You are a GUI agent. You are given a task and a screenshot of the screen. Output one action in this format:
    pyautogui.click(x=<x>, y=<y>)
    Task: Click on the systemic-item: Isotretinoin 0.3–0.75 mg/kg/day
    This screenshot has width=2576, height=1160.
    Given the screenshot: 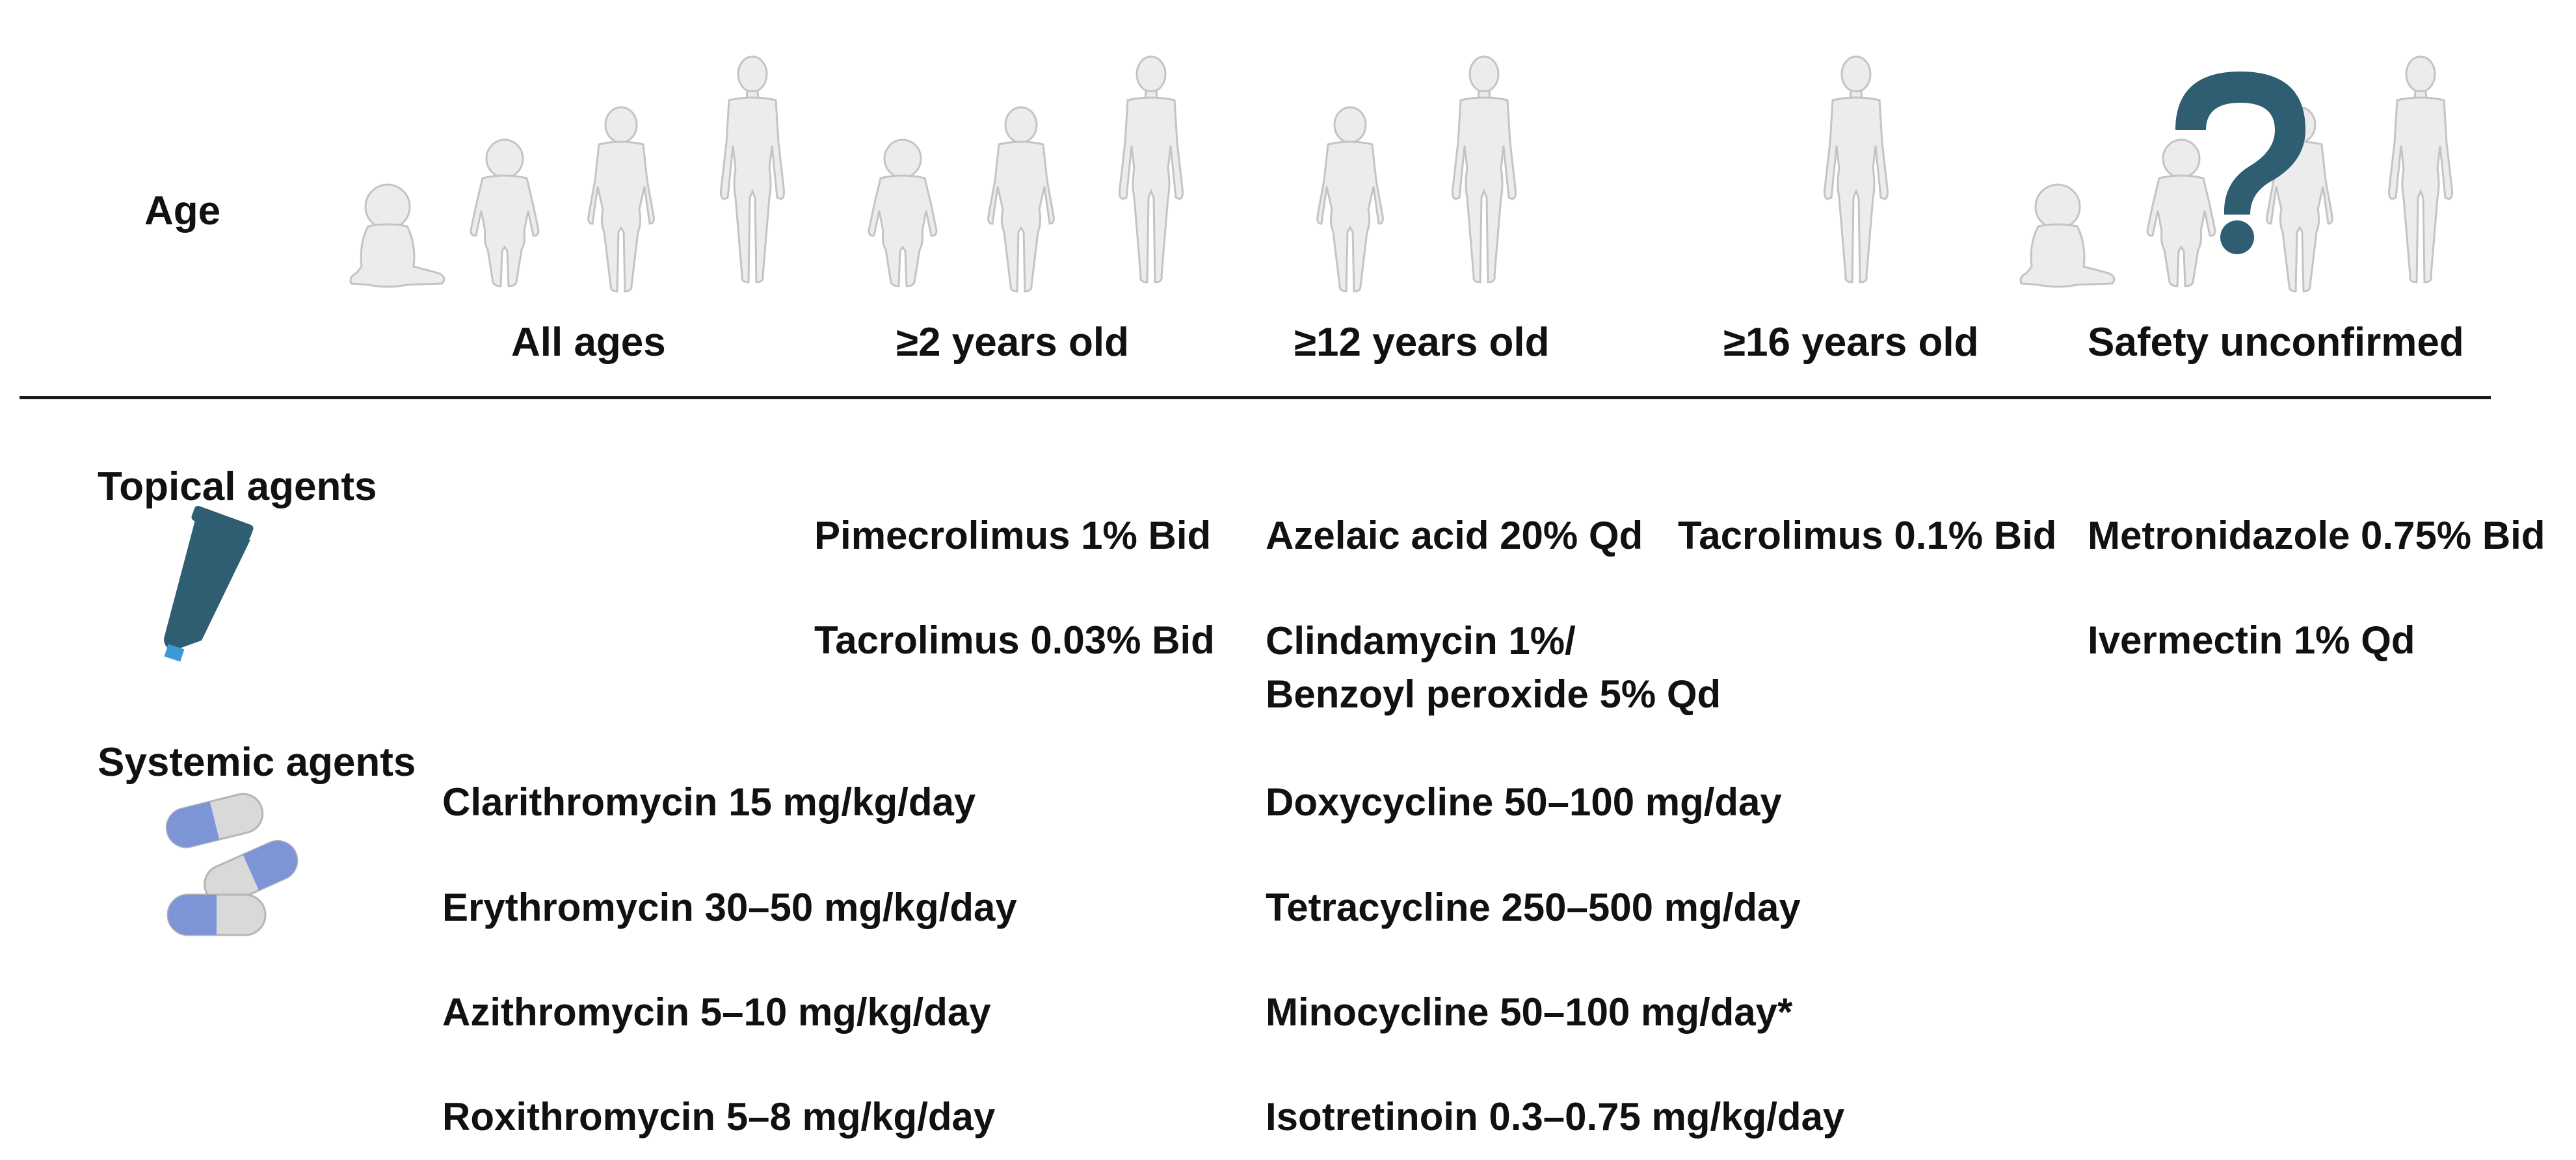 What is the action you would take?
    pyautogui.click(x=1555, y=1117)
    